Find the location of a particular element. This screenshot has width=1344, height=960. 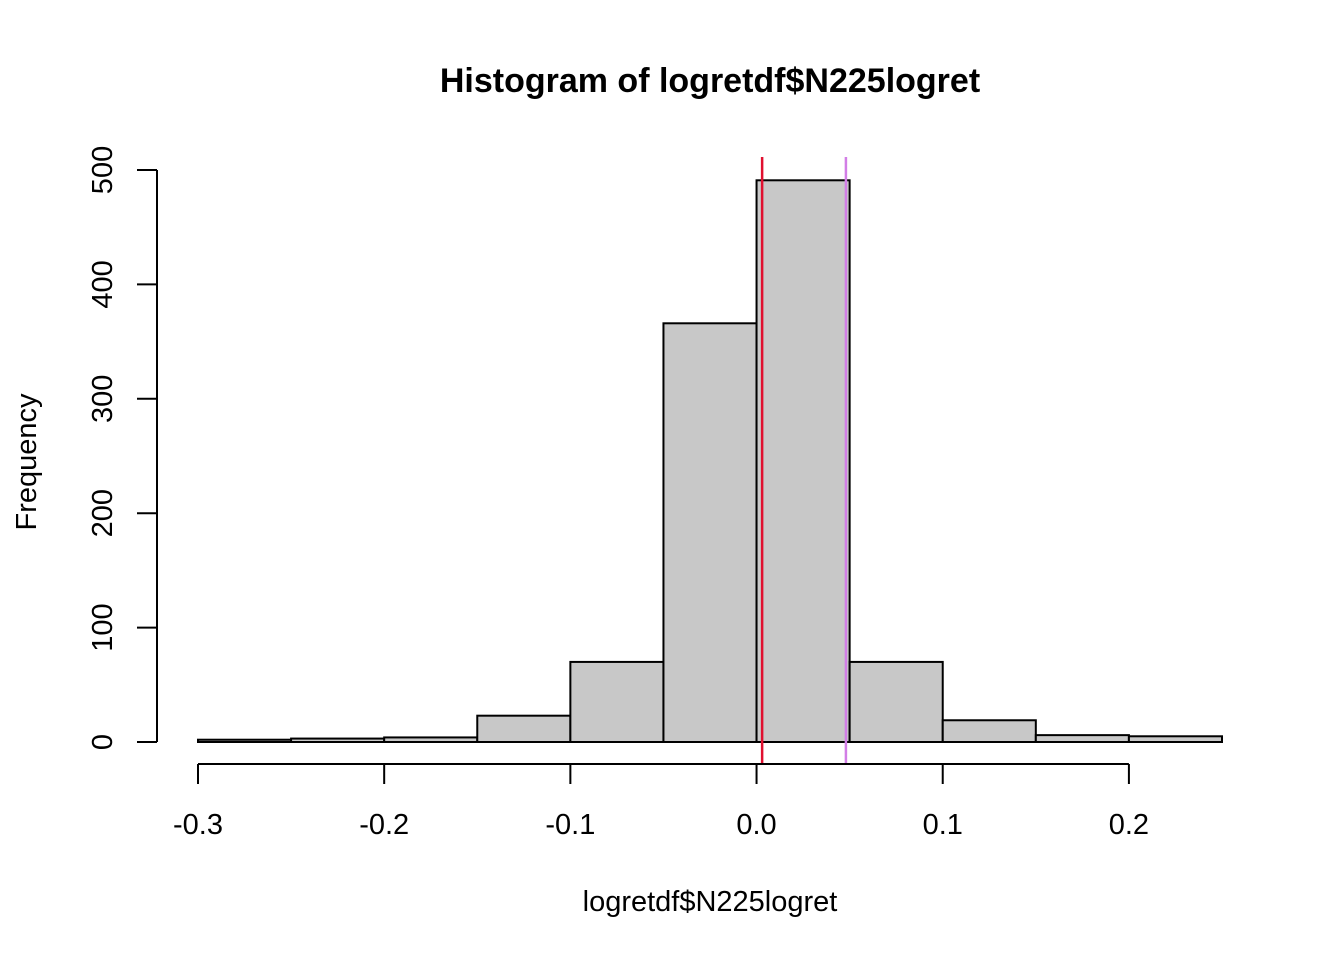

x-tick-label-4: 0.1 is located at coordinates (943, 825).